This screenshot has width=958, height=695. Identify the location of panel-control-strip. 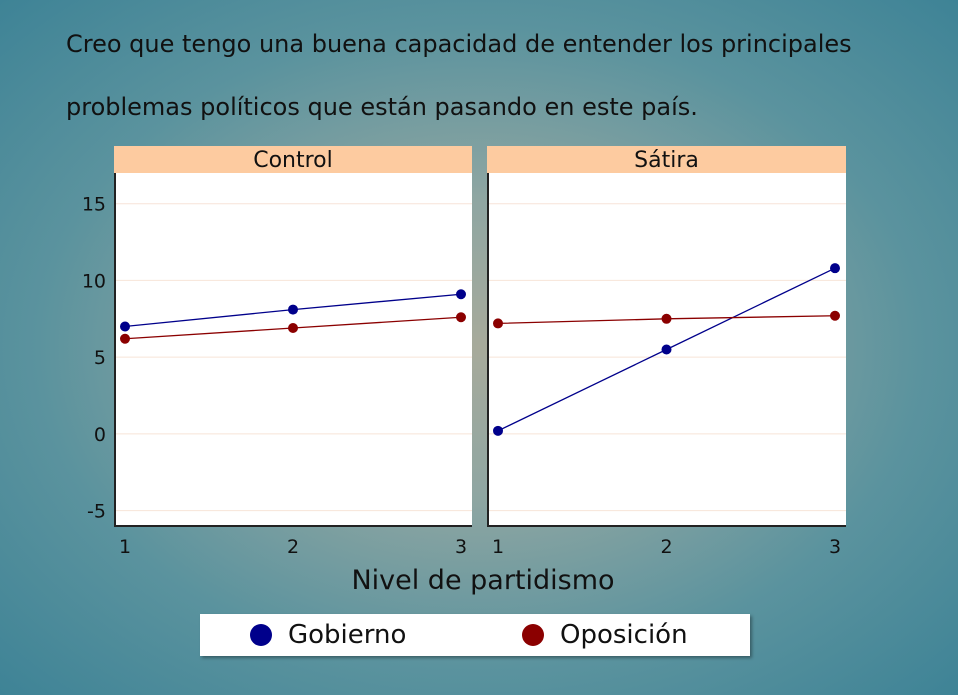
(293, 159).